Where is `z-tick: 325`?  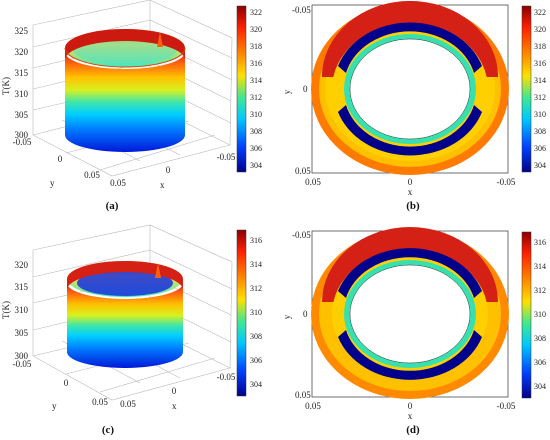
z-tick: 325 is located at coordinates (22, 31).